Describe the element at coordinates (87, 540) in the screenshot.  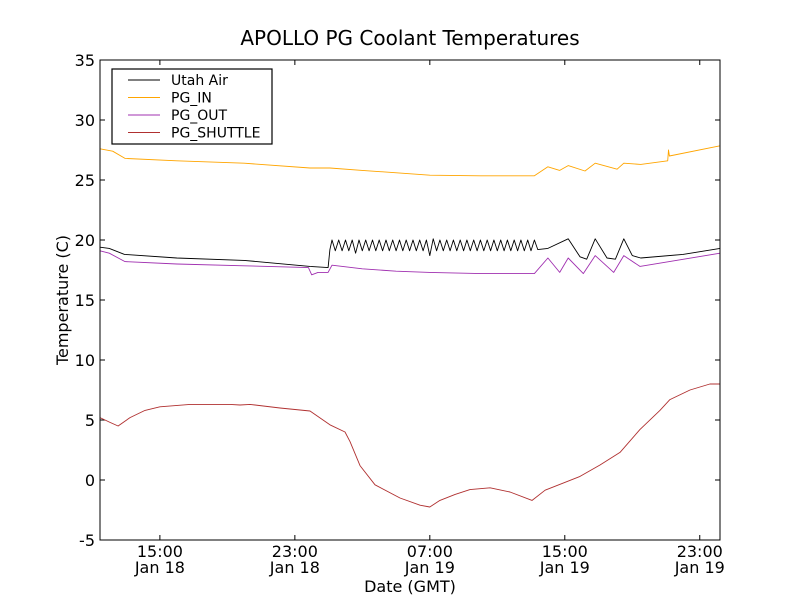
I see `y-tick-label: -5` at that location.